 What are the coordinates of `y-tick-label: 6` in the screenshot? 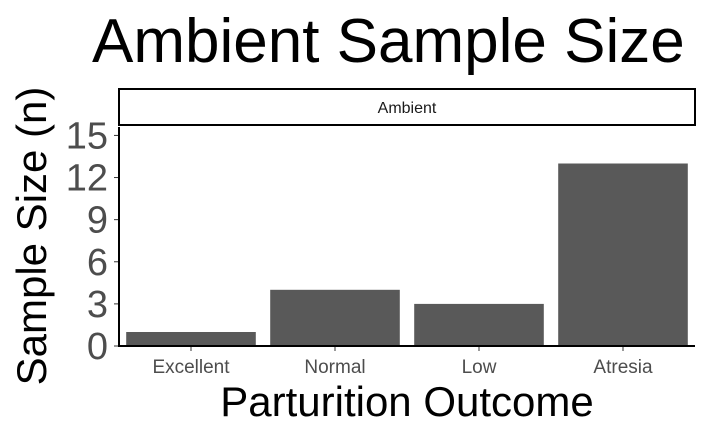 It's located at (97, 263).